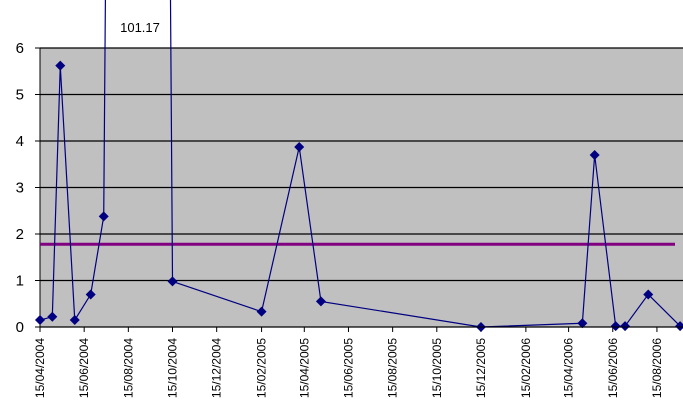  What do you see at coordinates (20, 95) in the screenshot?
I see `y-tick-label: 5` at bounding box center [20, 95].